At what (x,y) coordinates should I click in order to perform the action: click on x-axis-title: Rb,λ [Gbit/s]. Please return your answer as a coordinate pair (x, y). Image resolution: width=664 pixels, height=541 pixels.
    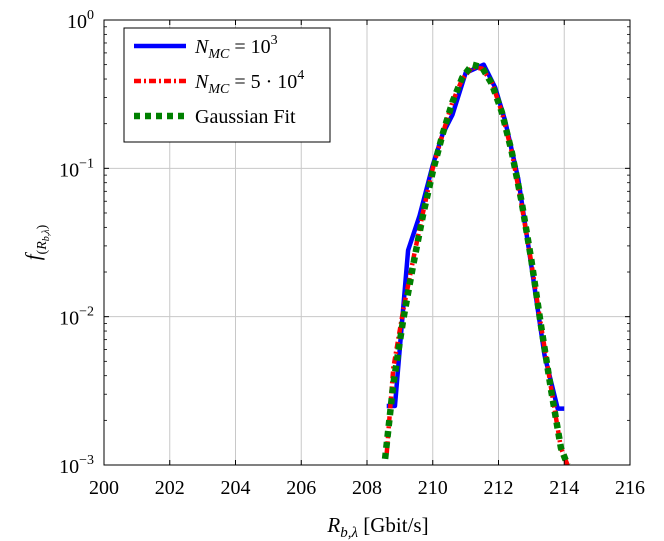
    Looking at the image, I should click on (377, 527).